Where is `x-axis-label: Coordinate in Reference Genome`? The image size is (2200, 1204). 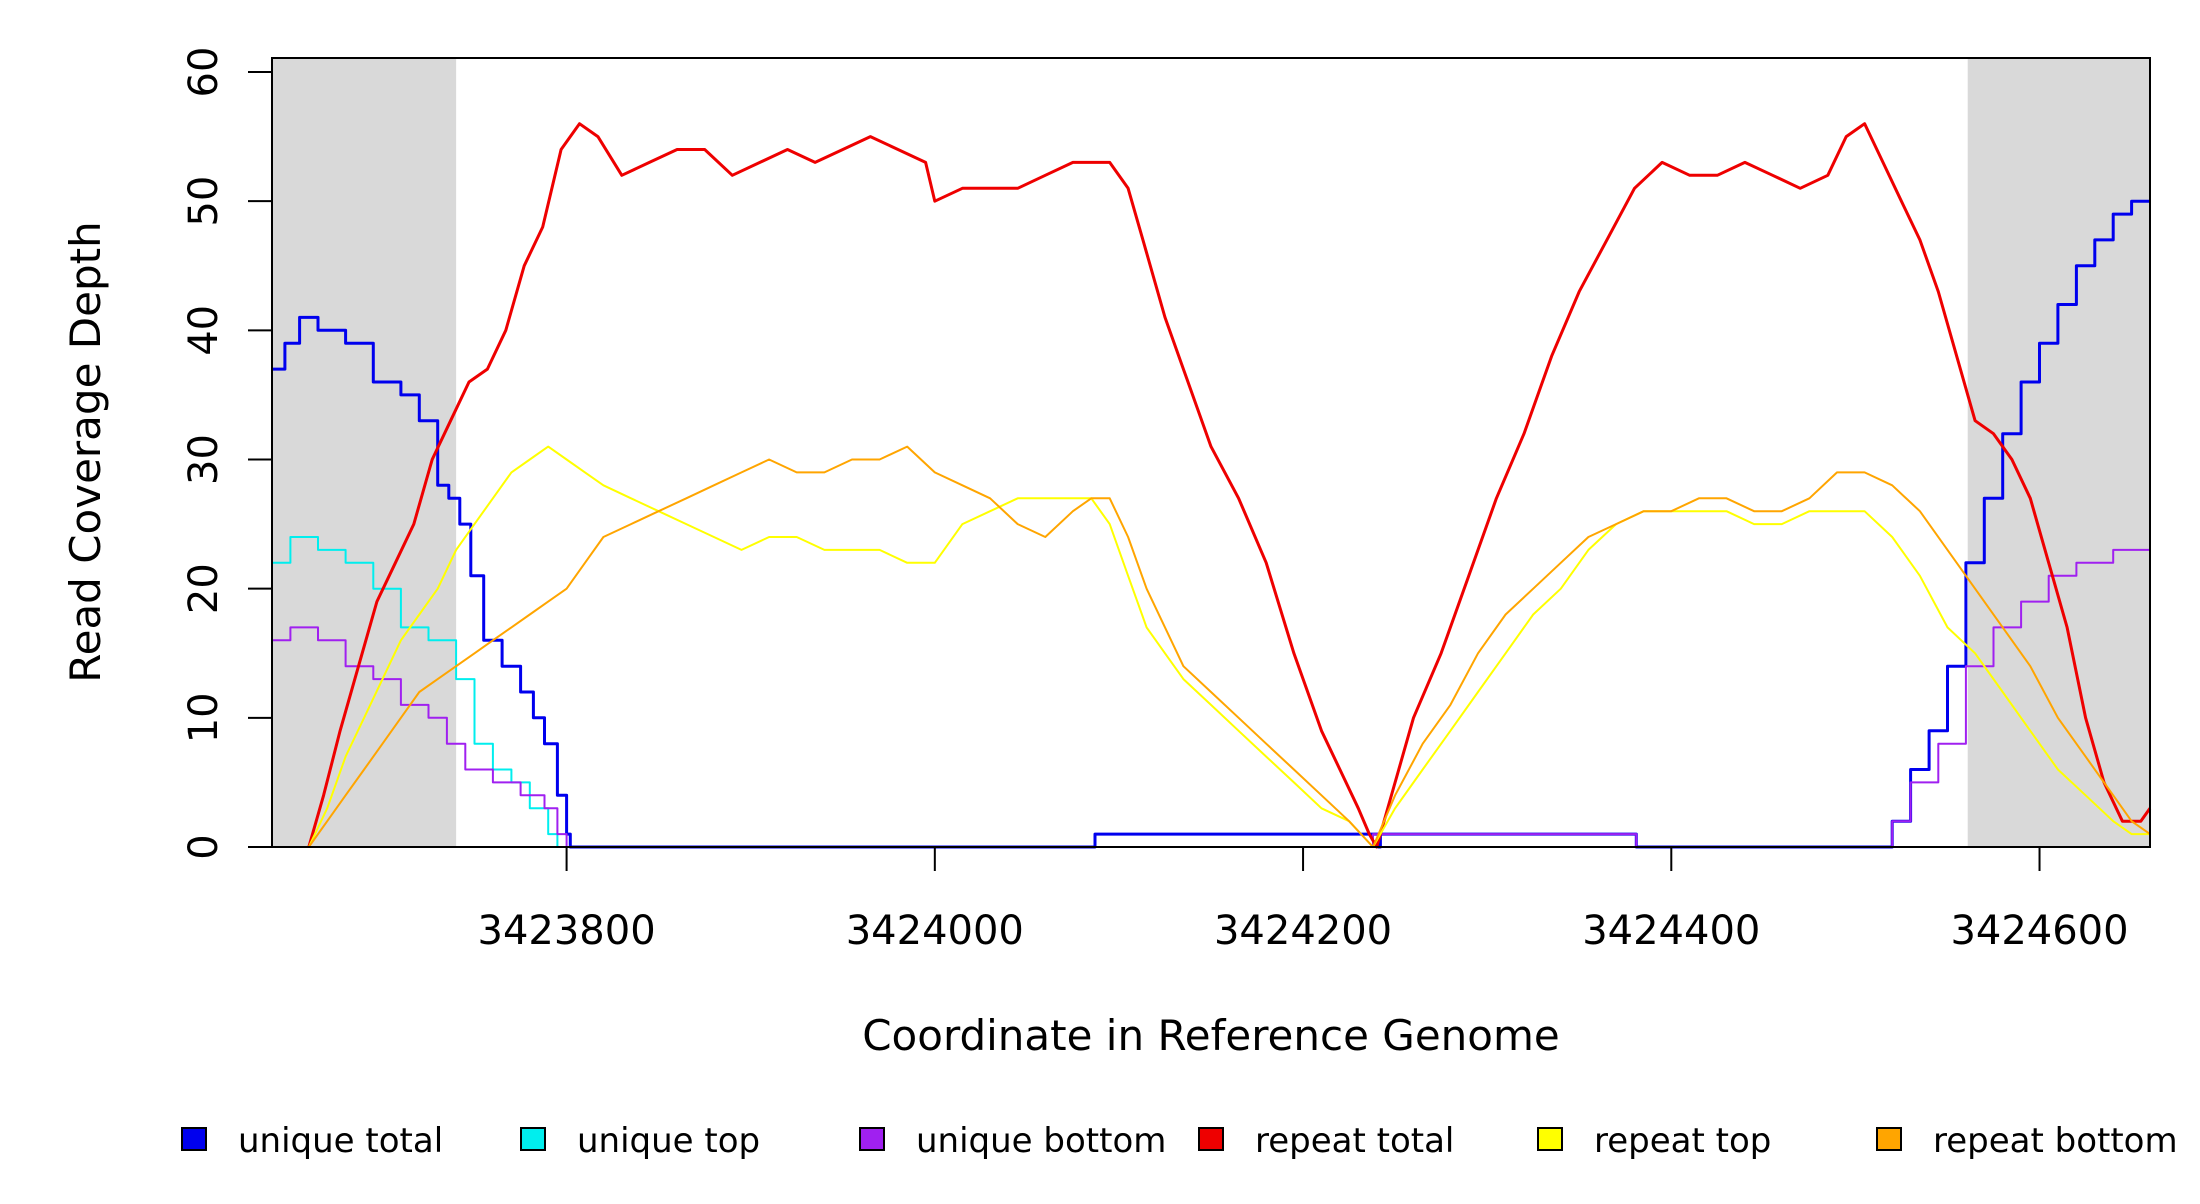 x-axis-label: Coordinate in Reference Genome is located at coordinates (1211, 1035).